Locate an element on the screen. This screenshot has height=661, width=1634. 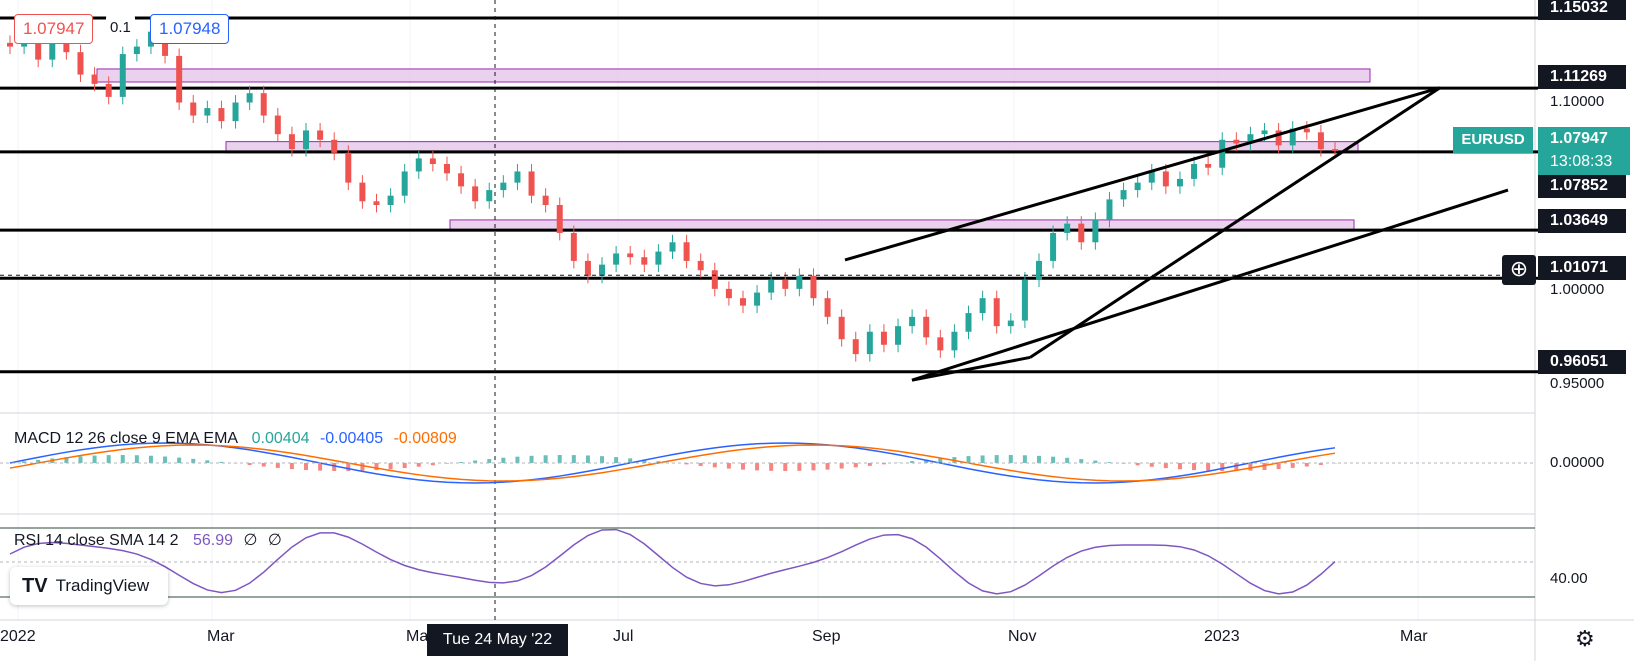
macd-label: MACD 12 26 close 9 EMA EMA is located at coordinates (126, 438).